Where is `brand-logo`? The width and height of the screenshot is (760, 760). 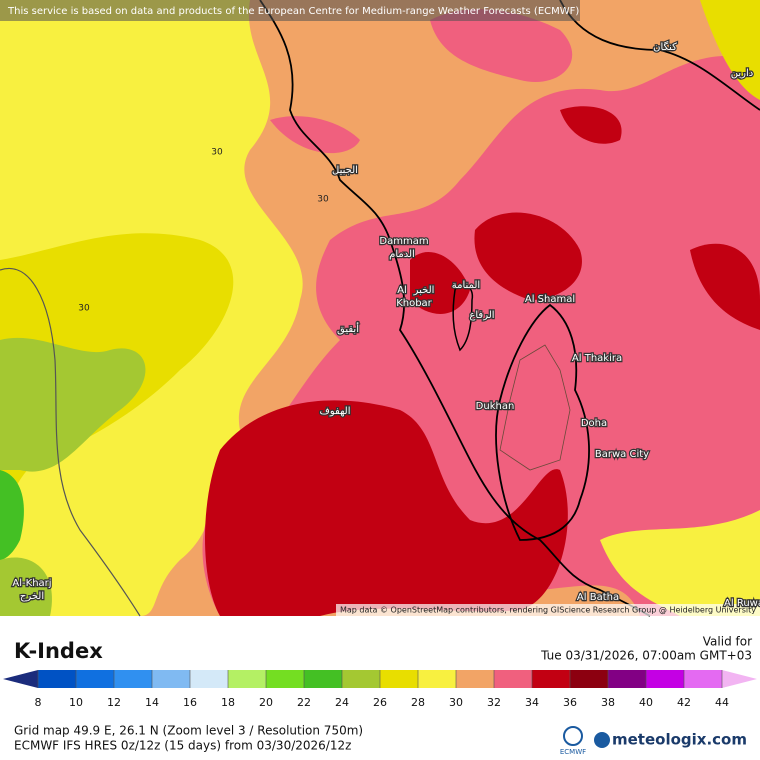
brand-logo is located at coordinates (602, 740).